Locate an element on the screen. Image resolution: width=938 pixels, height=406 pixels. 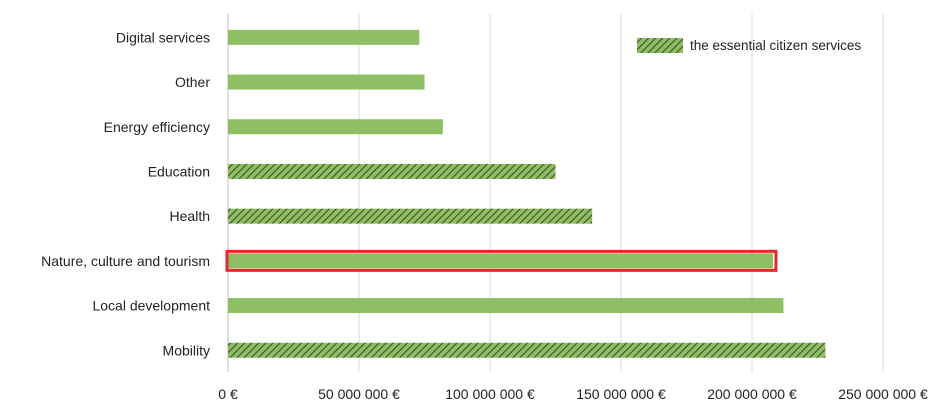
legend-label-essential: the essential citizen services is located at coordinates (775, 45).